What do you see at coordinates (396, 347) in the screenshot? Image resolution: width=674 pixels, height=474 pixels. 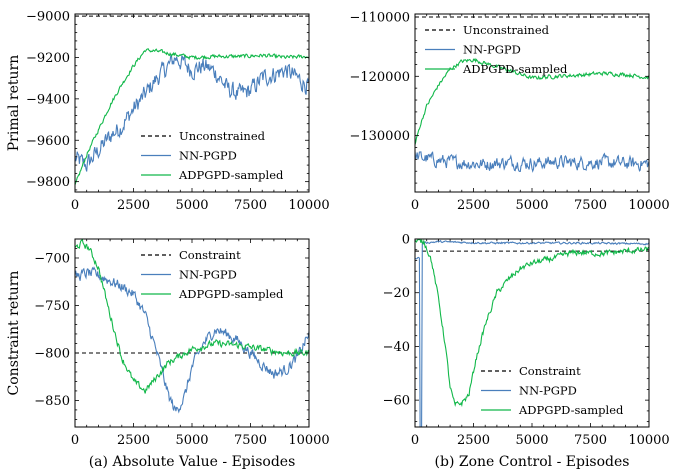 I see `y-tick-label: −40` at bounding box center [396, 347].